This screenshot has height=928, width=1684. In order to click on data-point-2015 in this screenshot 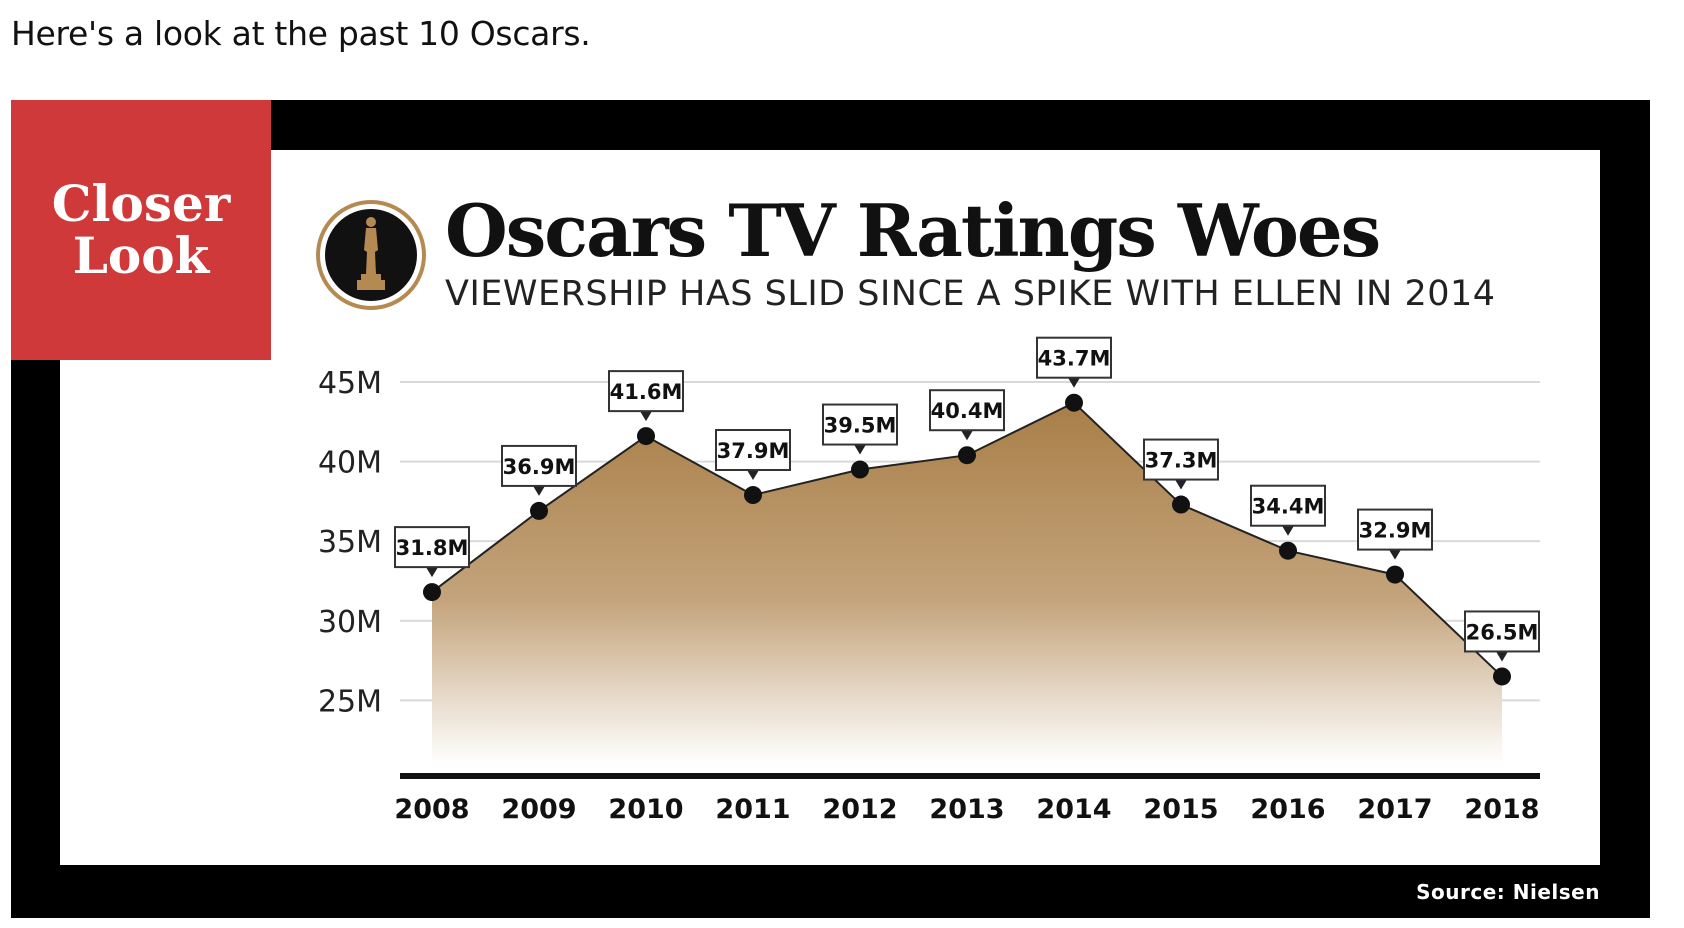, I will do `click(1181, 504)`.